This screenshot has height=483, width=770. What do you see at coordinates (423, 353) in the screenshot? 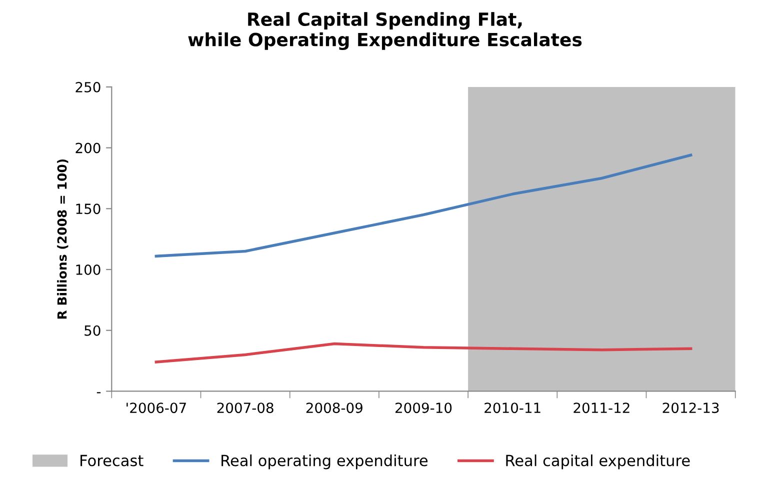
I see `line-series` at bounding box center [423, 353].